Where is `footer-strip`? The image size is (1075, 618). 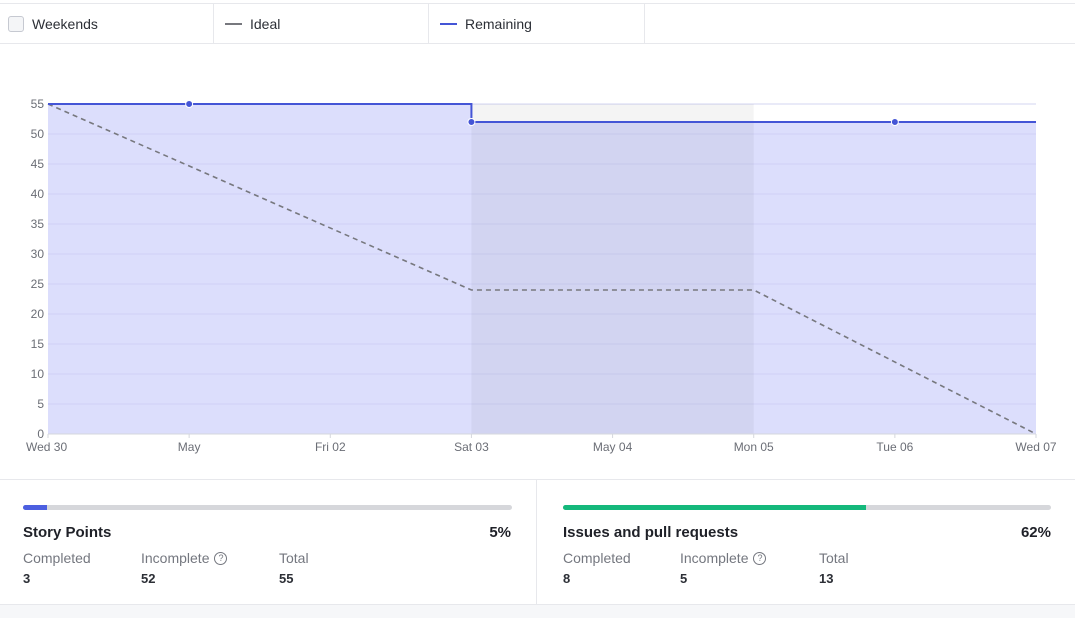 footer-strip is located at coordinates (537, 611).